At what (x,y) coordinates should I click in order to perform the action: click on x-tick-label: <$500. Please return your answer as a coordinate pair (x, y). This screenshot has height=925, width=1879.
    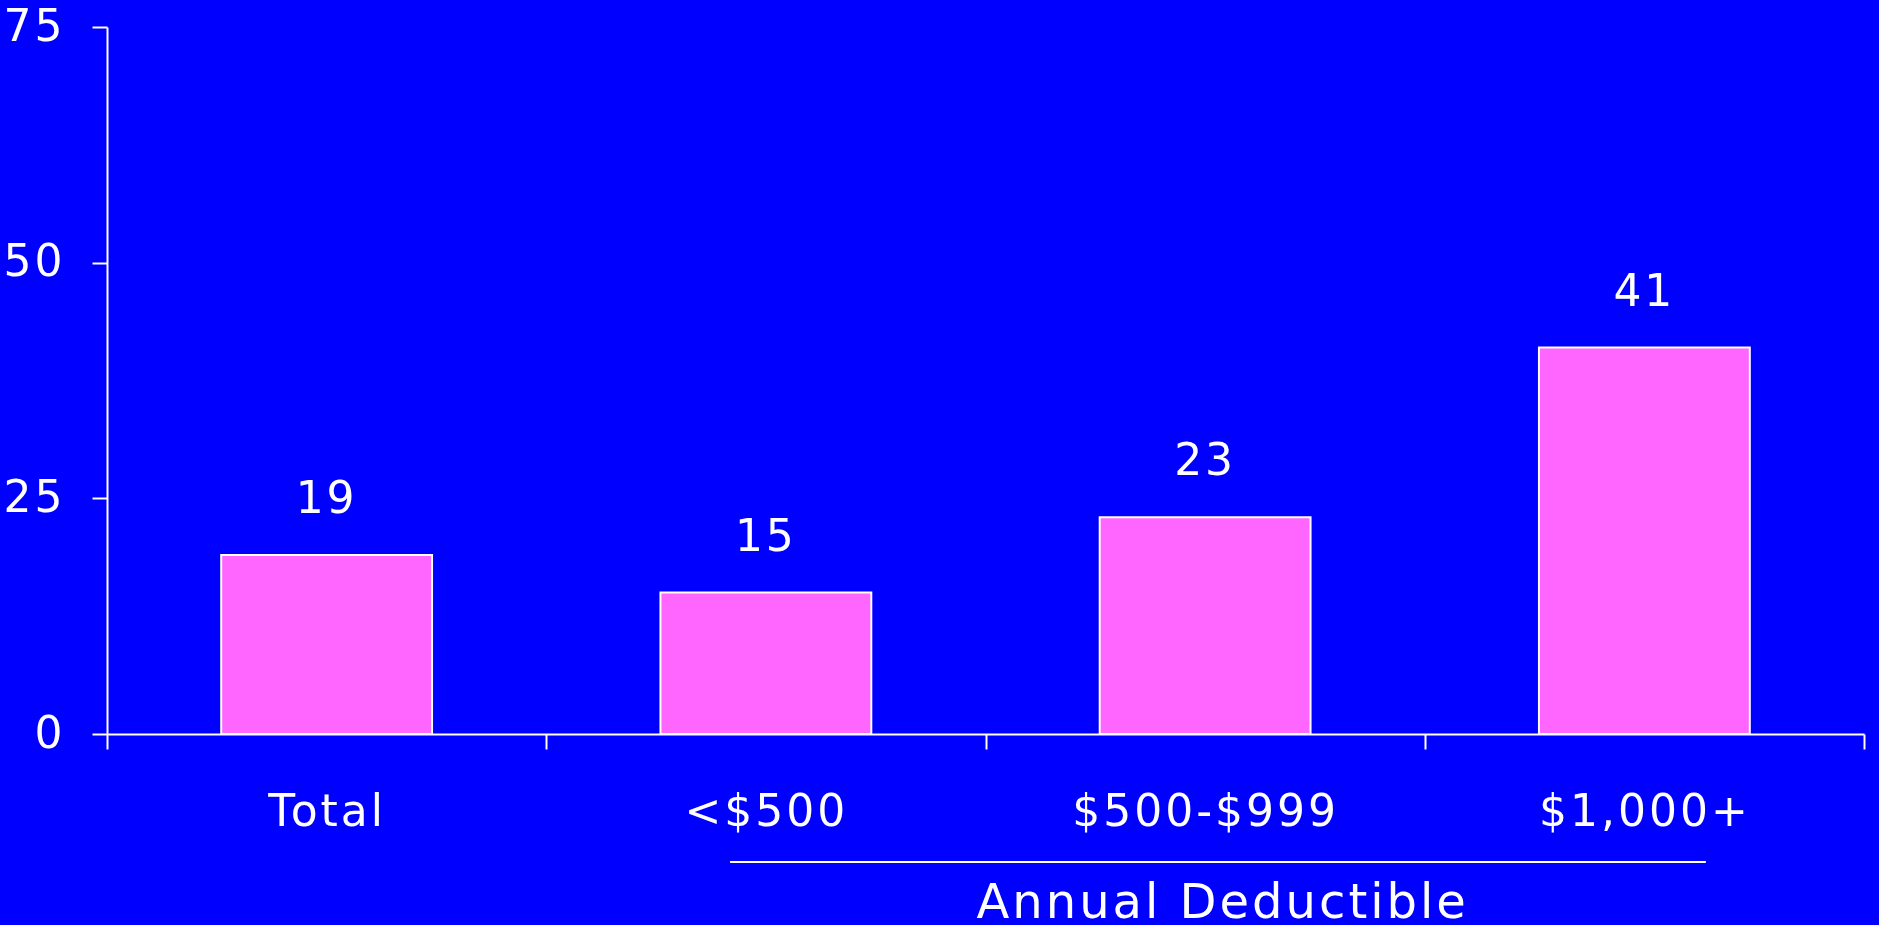
    Looking at the image, I should click on (766, 810).